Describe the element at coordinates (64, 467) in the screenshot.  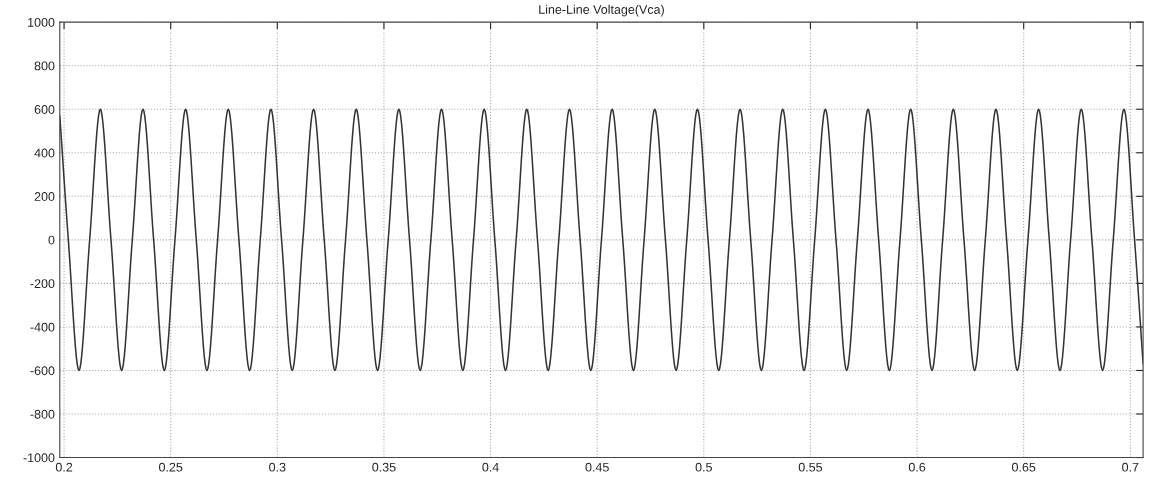
I see `x-tick-label: 0.2` at that location.